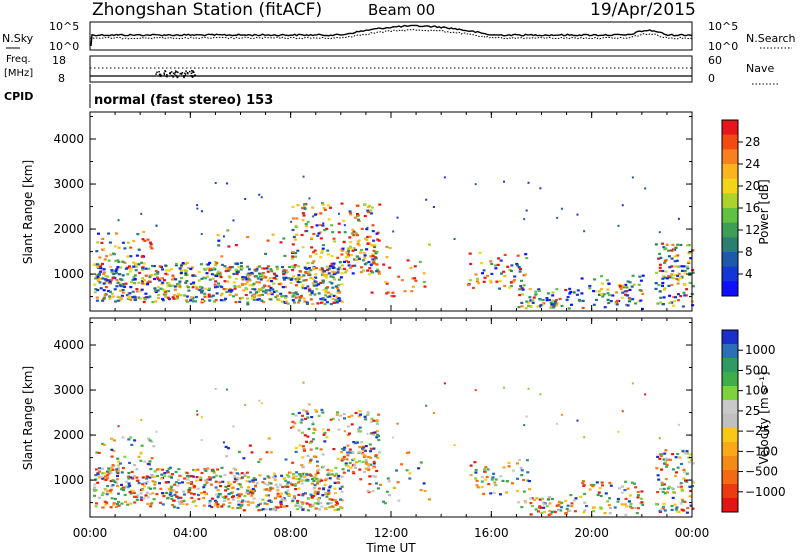 This screenshot has width=800, height=554. What do you see at coordinates (752, 208) in the screenshot?
I see `colorbar-tick-label: 16` at bounding box center [752, 208].